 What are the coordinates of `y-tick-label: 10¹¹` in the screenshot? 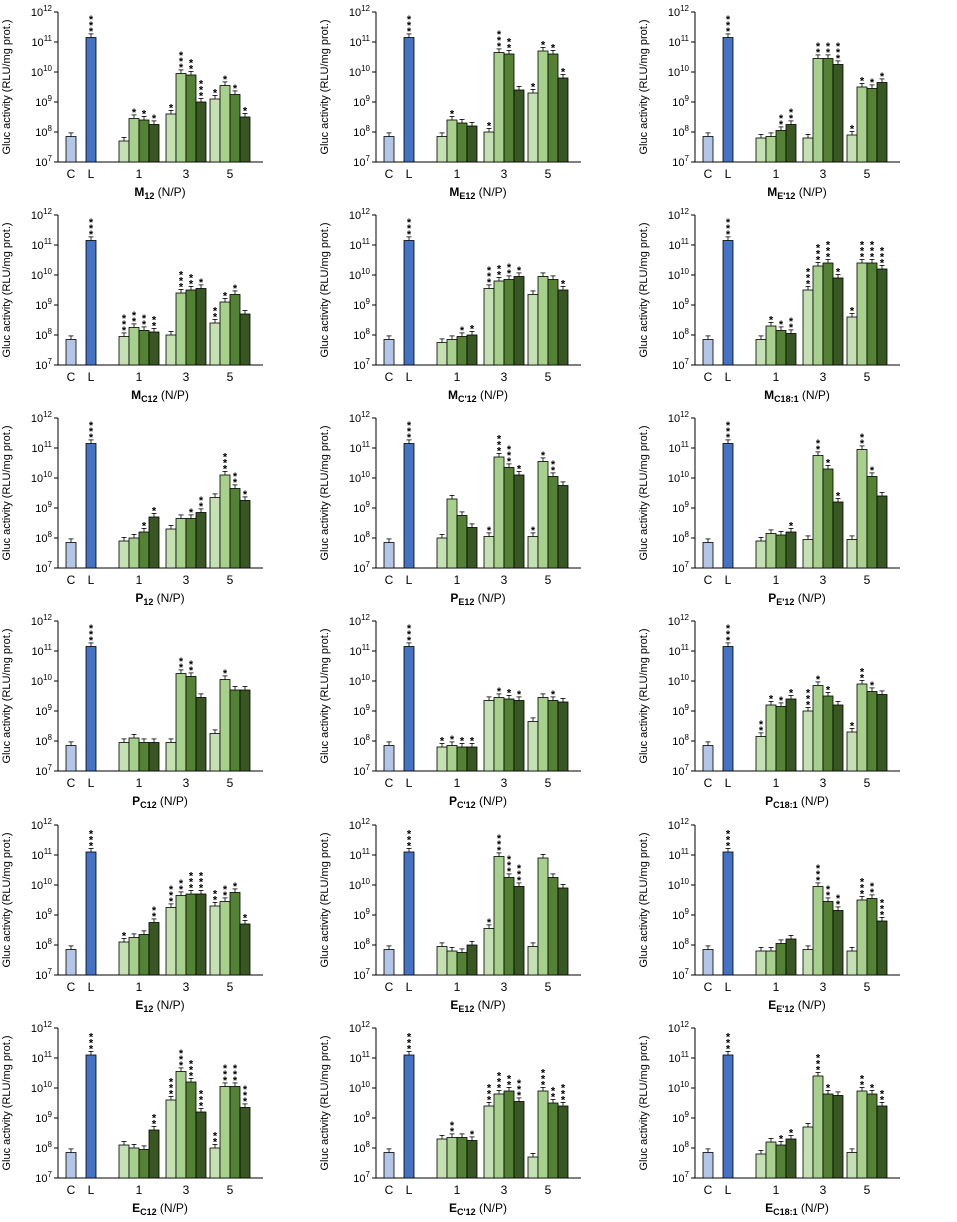 It's located at (678, 854).